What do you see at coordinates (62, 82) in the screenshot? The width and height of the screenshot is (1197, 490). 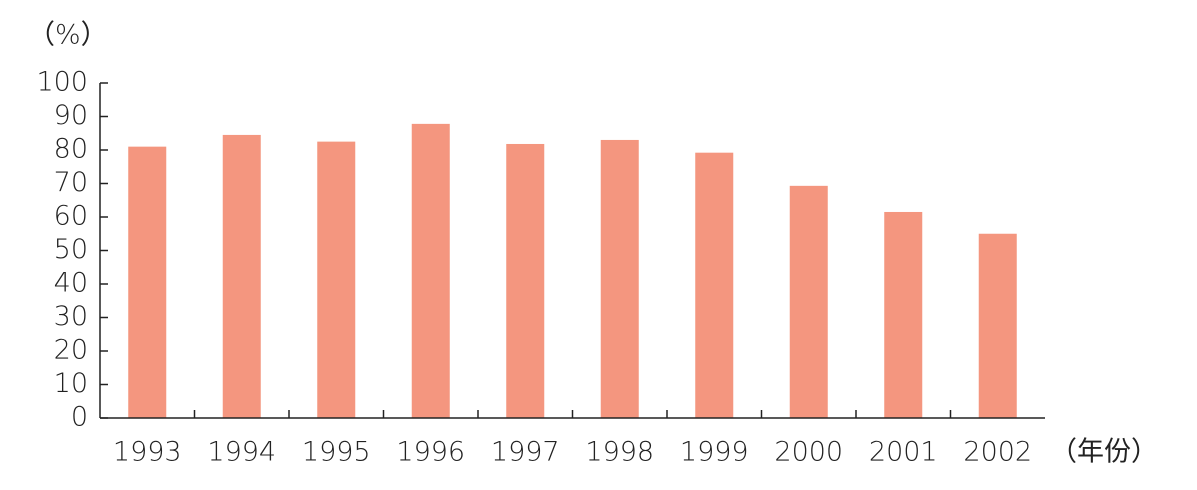 I see `y-tick-label: 100` at bounding box center [62, 82].